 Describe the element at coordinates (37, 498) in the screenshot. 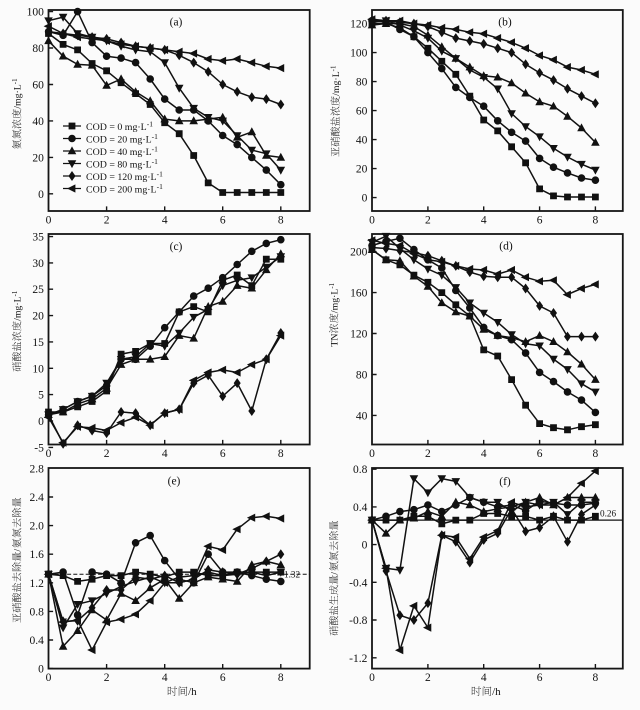

I see `svg-text: 2.4` at that location.